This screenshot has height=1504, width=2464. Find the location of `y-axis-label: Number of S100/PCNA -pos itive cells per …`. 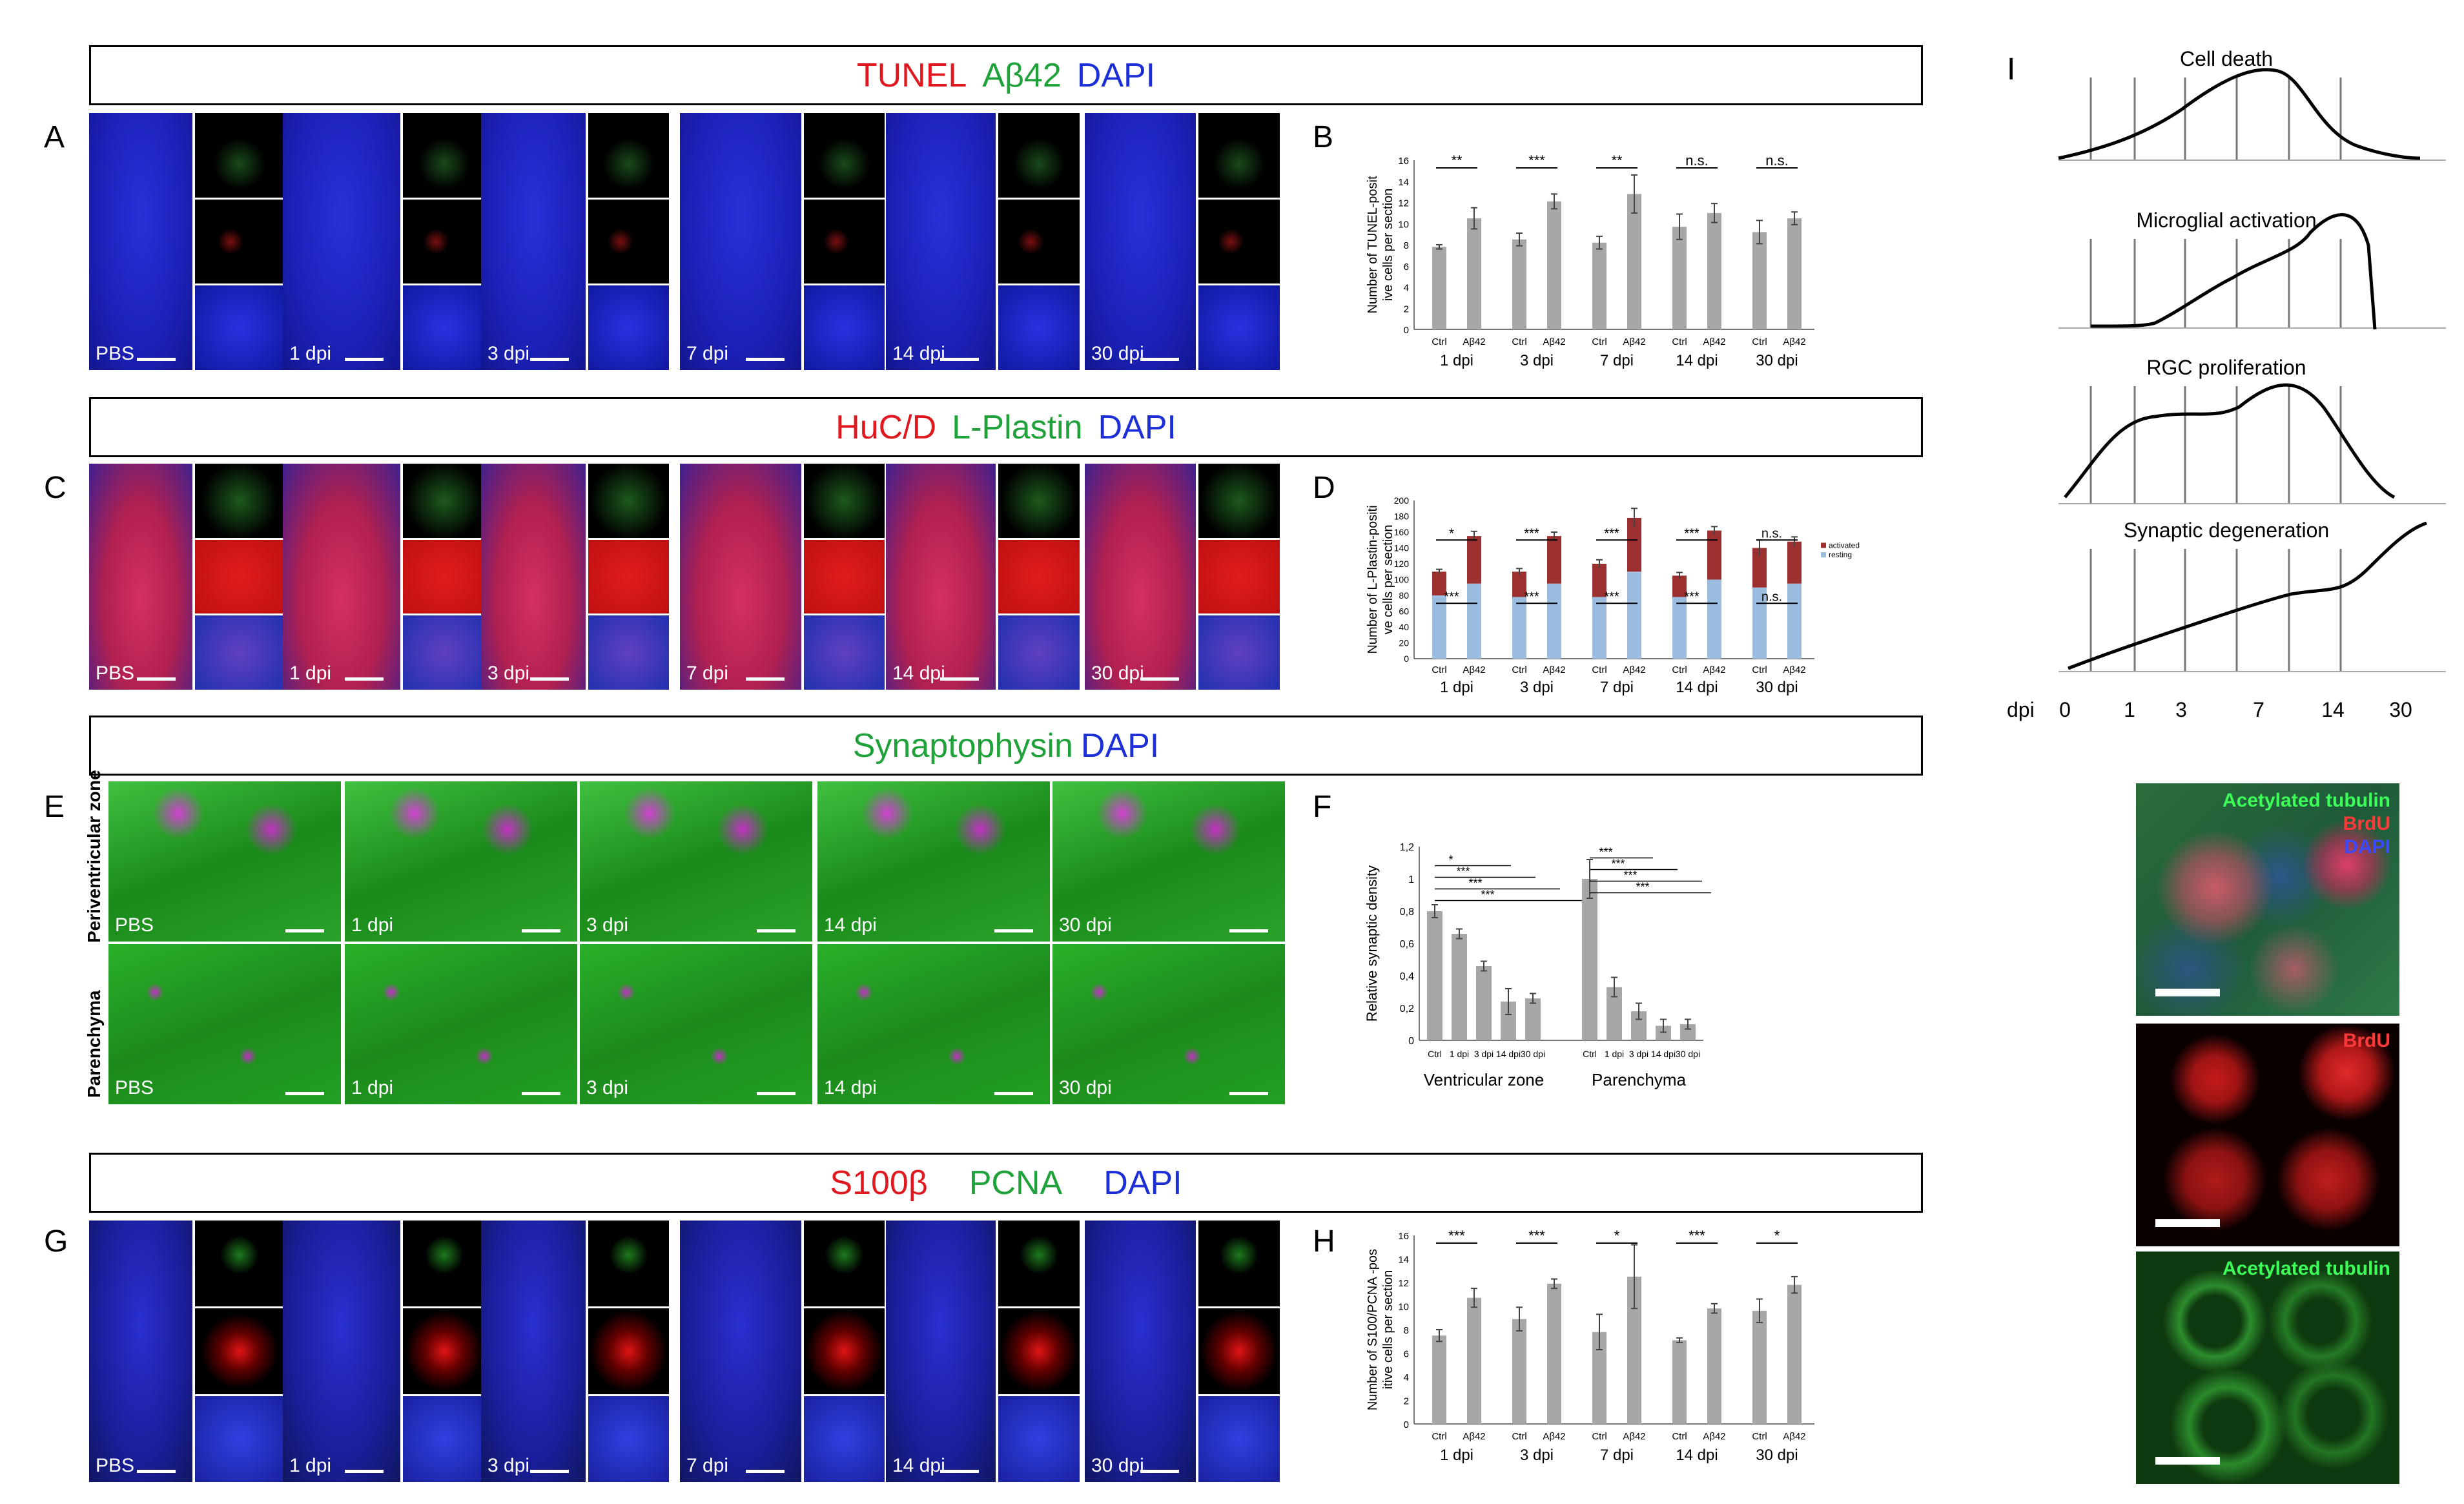

y-axis-label: Number of S100/PCNA -pos itive cells per … is located at coordinates (1380, 1329).